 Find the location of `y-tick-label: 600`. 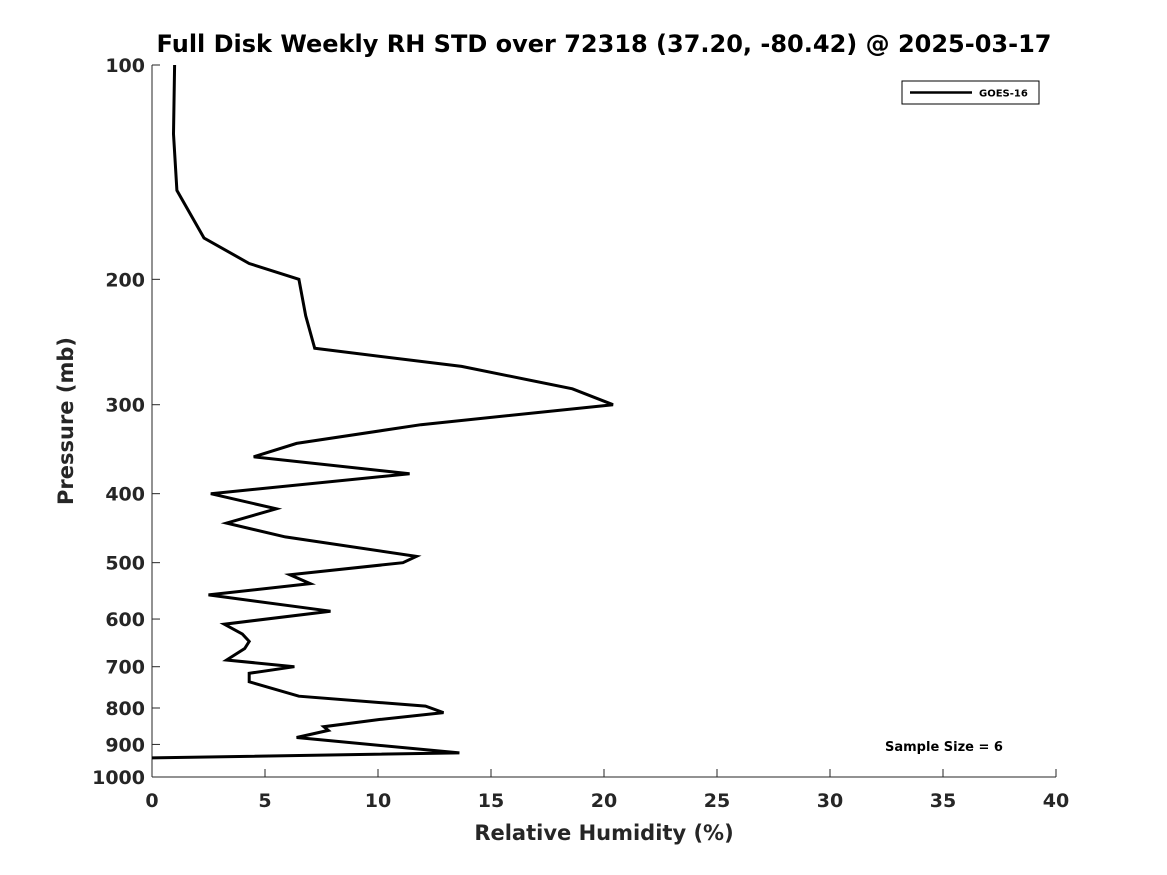

y-tick-label: 600 is located at coordinates (125, 620).